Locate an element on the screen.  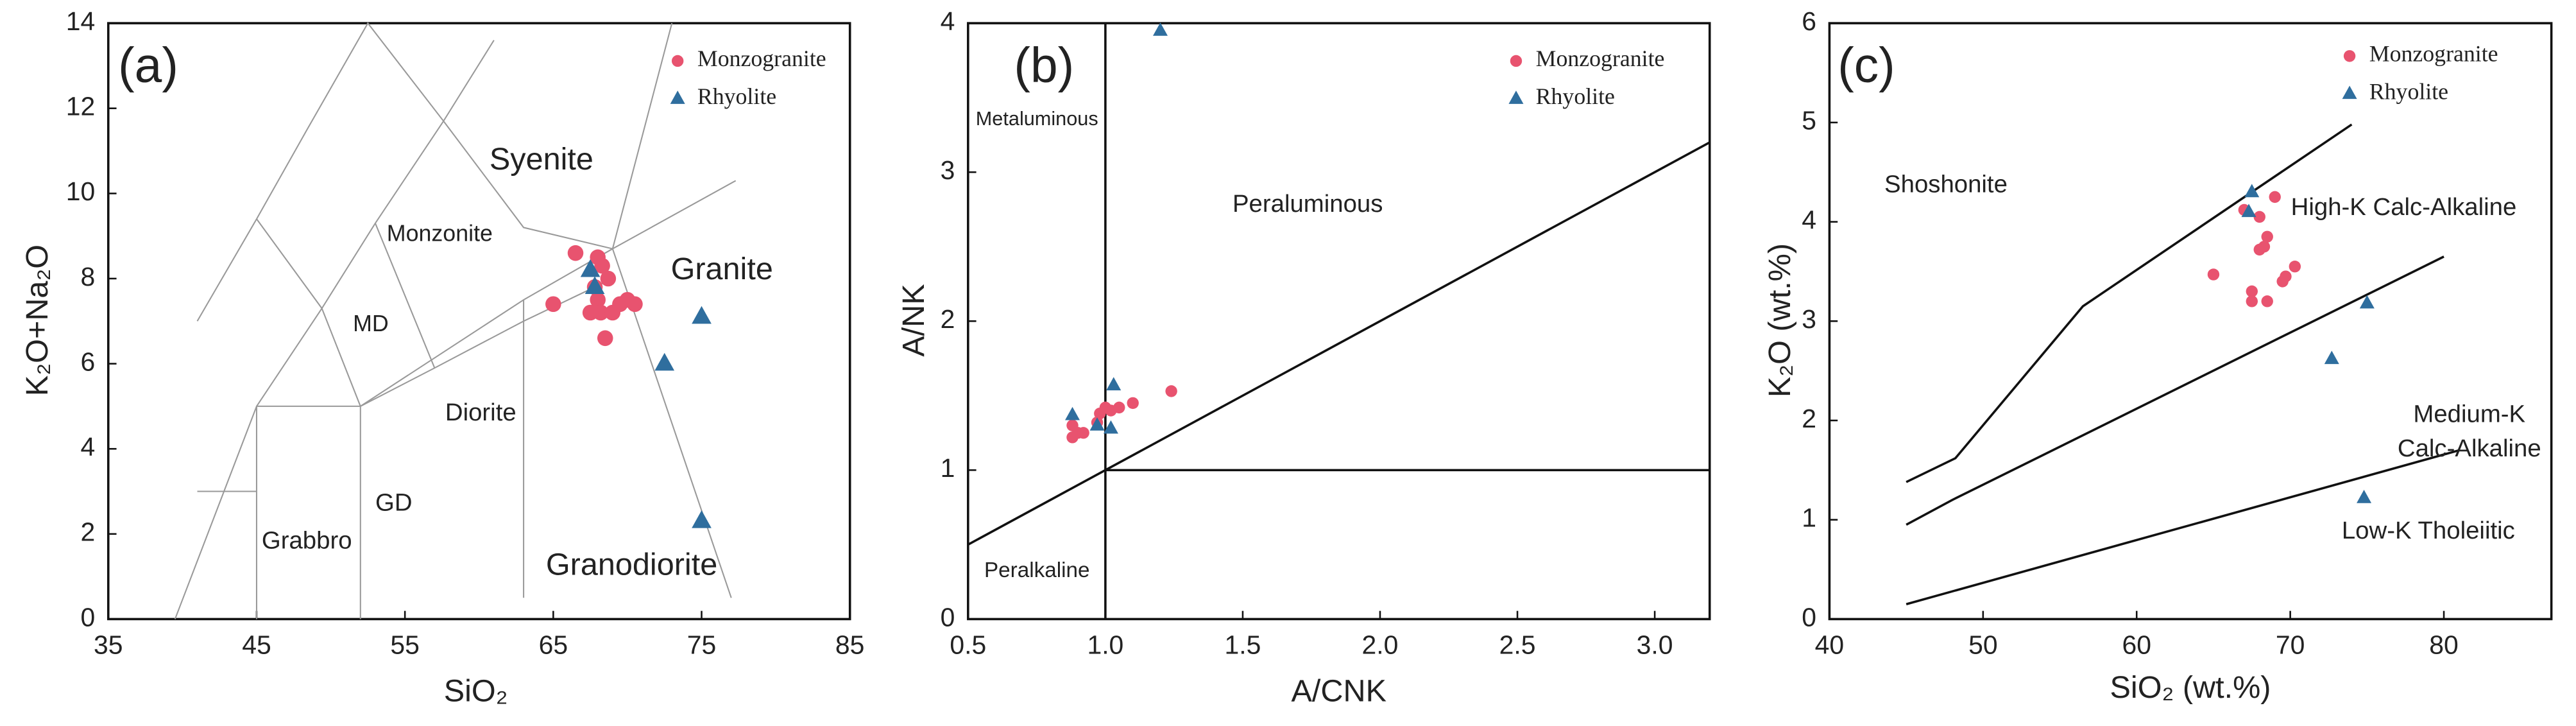
field-label: Peralkaline is located at coordinates (1036, 570).